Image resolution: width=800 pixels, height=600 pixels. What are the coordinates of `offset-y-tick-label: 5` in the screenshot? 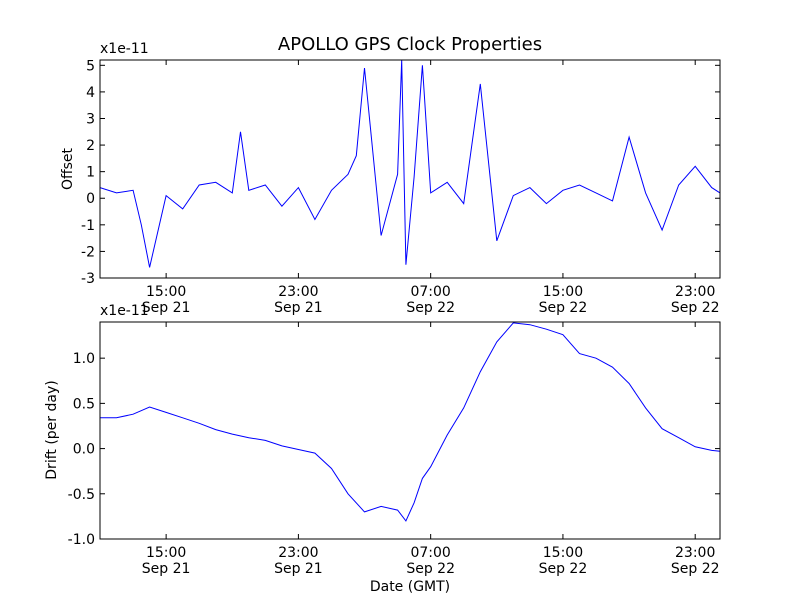 It's located at (90, 66).